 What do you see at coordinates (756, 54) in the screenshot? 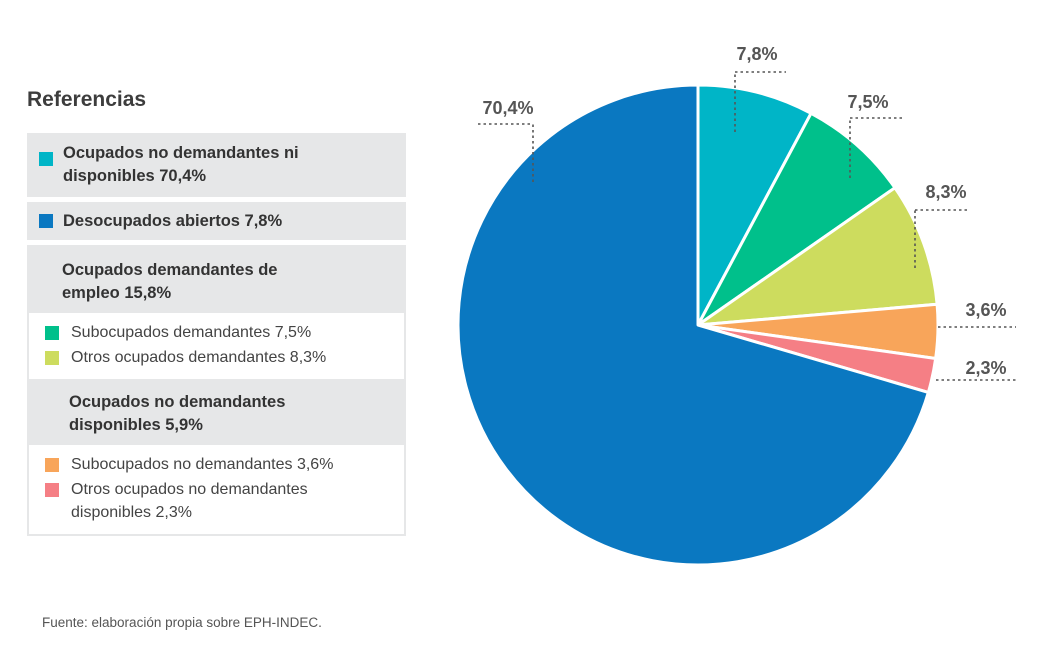
I see `slice-data-label: 7,8%` at bounding box center [756, 54].